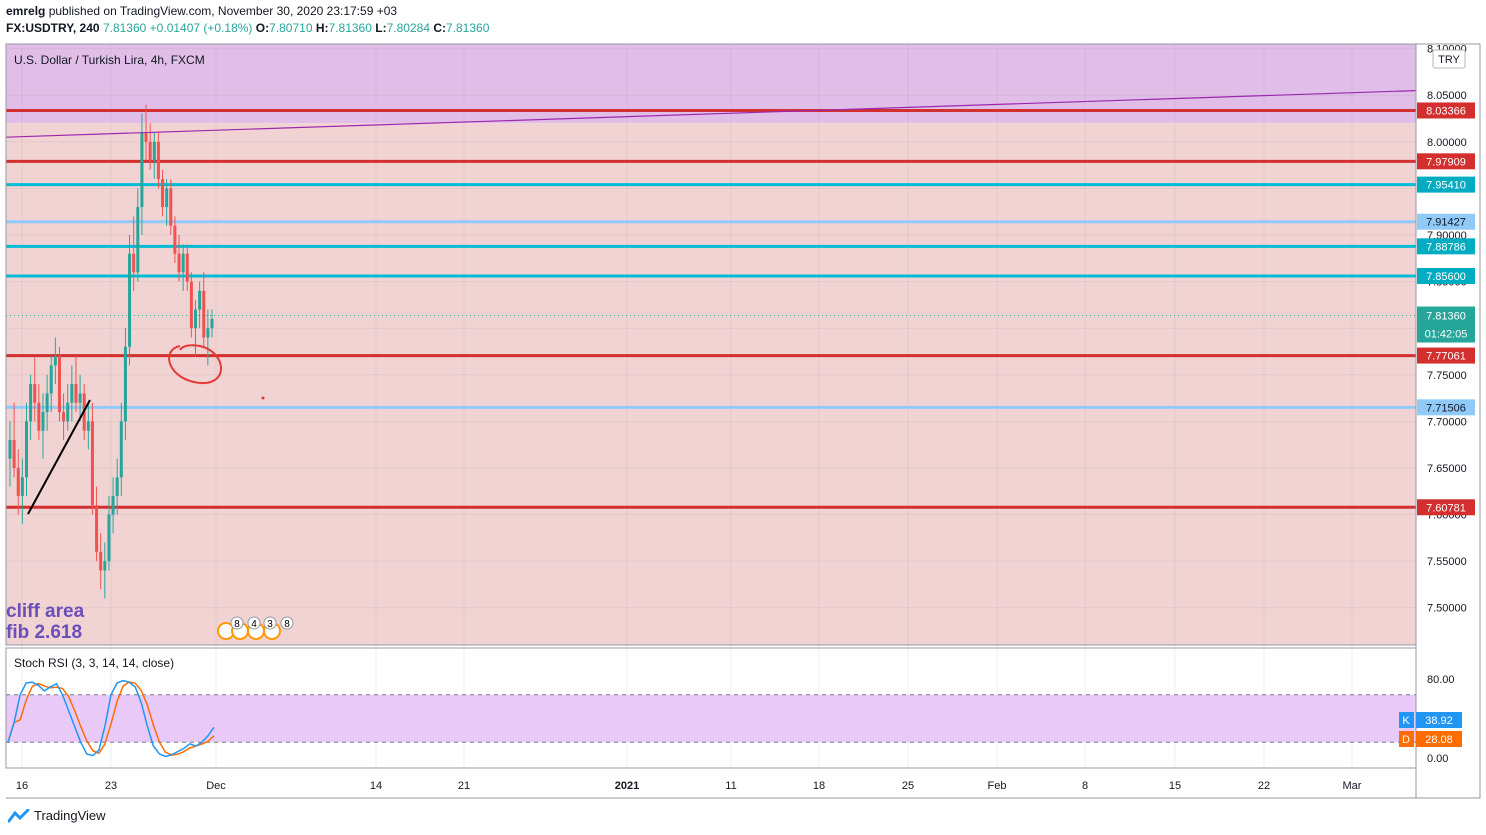 This screenshot has height=835, width=1486. I want to click on stoch-k-line, so click(111, 718).